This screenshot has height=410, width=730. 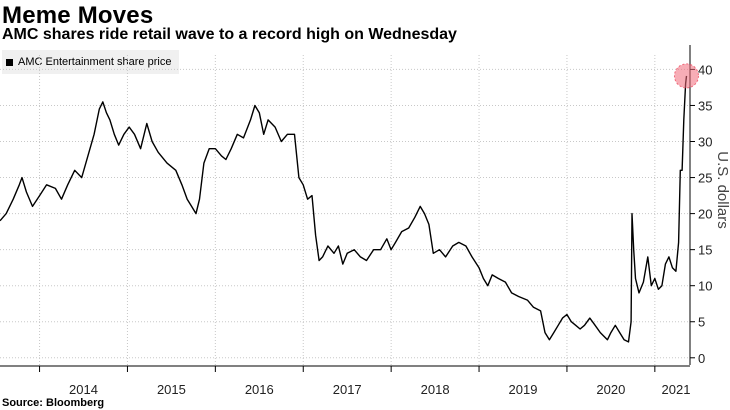 I want to click on y-axis-label: U.S. dollars, so click(x=722, y=190).